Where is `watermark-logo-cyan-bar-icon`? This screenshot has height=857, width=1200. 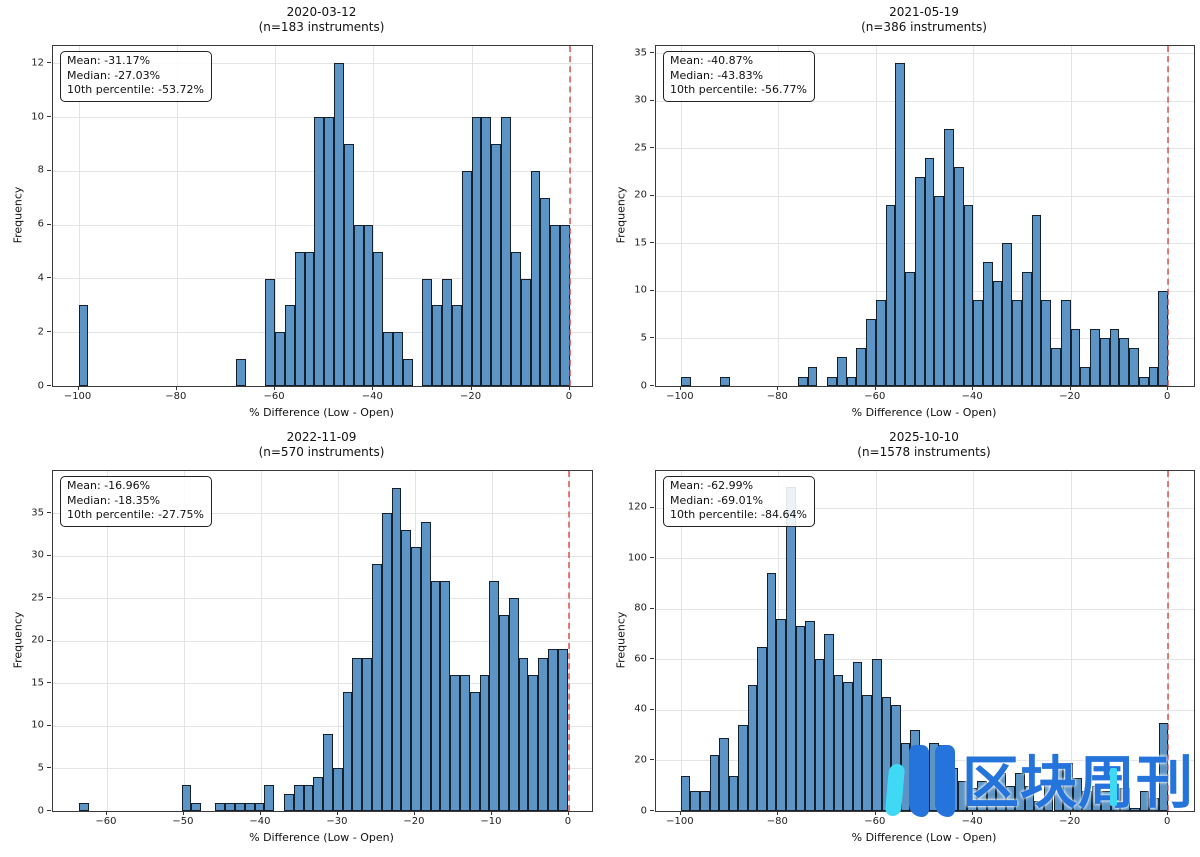 watermark-logo-cyan-bar-icon is located at coordinates (895, 790).